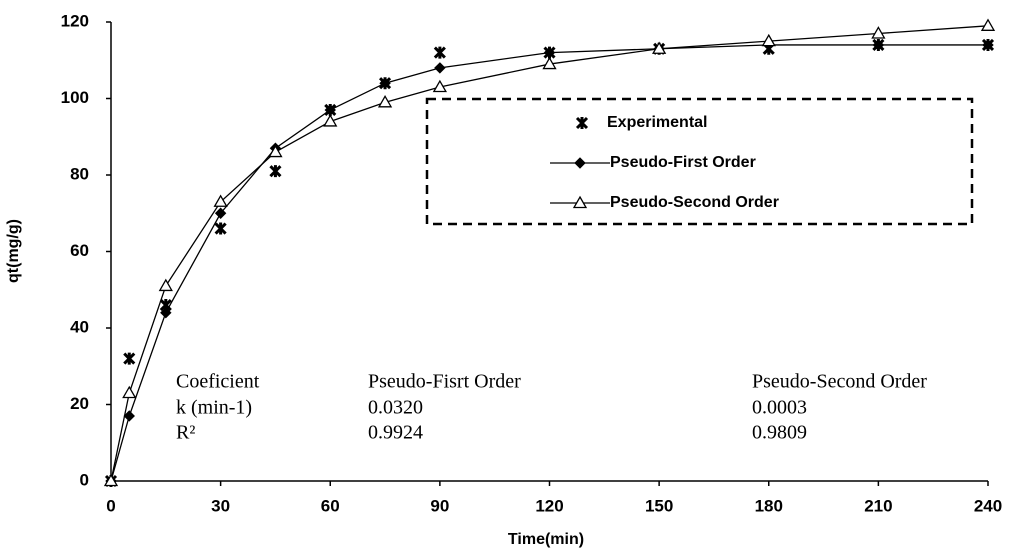 The image size is (1013, 551). Describe the element at coordinates (218, 382) in the screenshot. I see `table-cell: Coeficient` at that location.